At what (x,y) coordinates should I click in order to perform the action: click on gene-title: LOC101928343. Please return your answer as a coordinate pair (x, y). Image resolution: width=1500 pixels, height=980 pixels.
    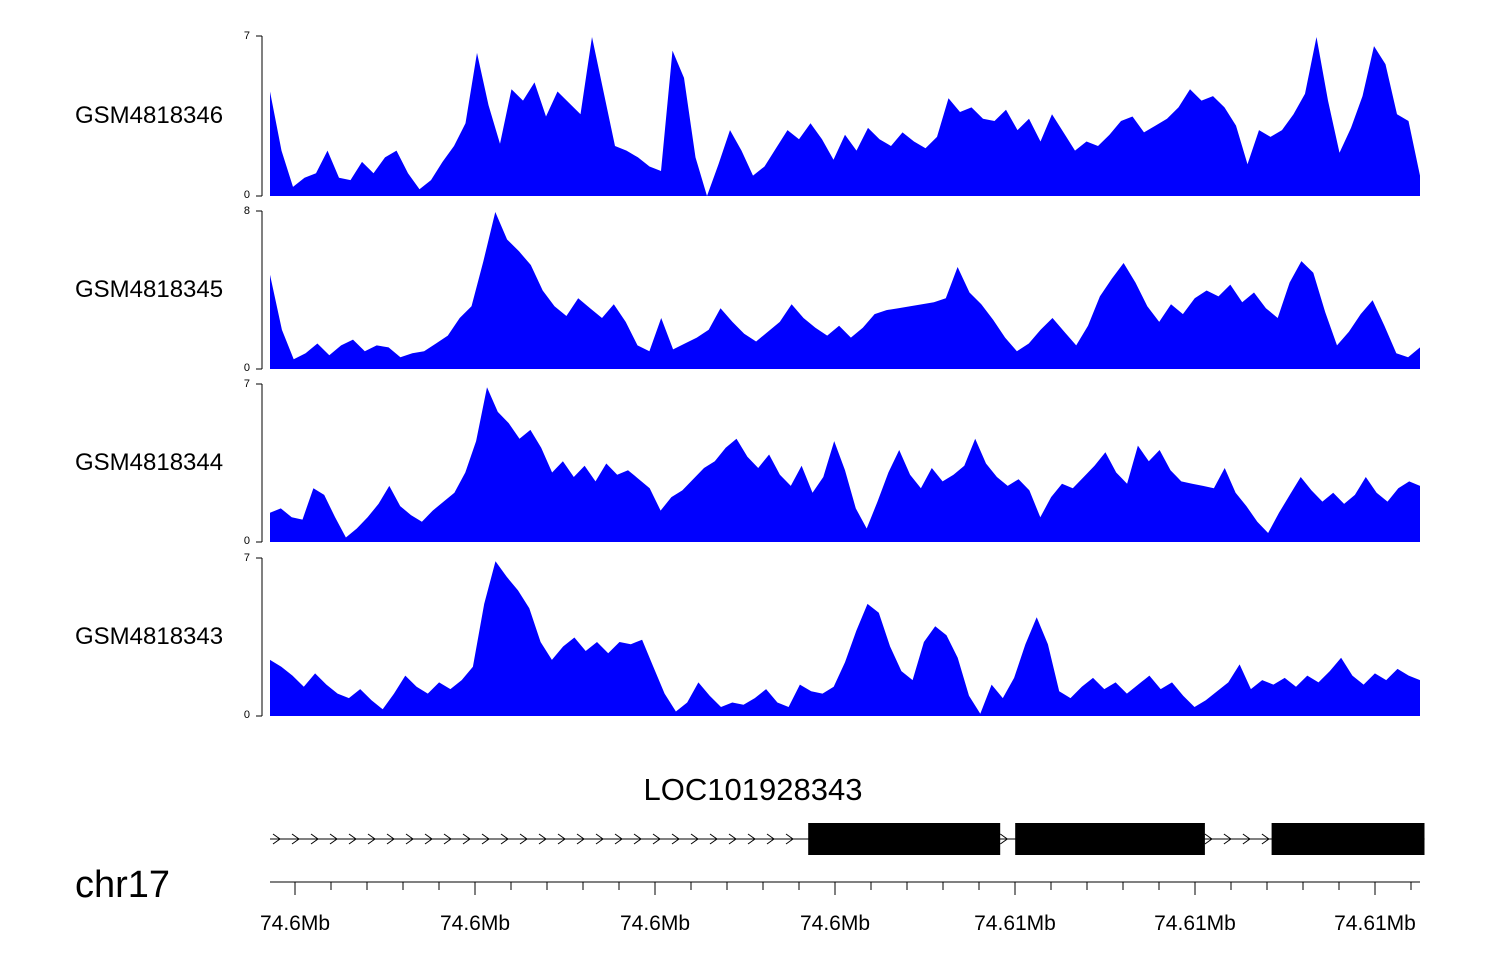
    Looking at the image, I should click on (753, 789).